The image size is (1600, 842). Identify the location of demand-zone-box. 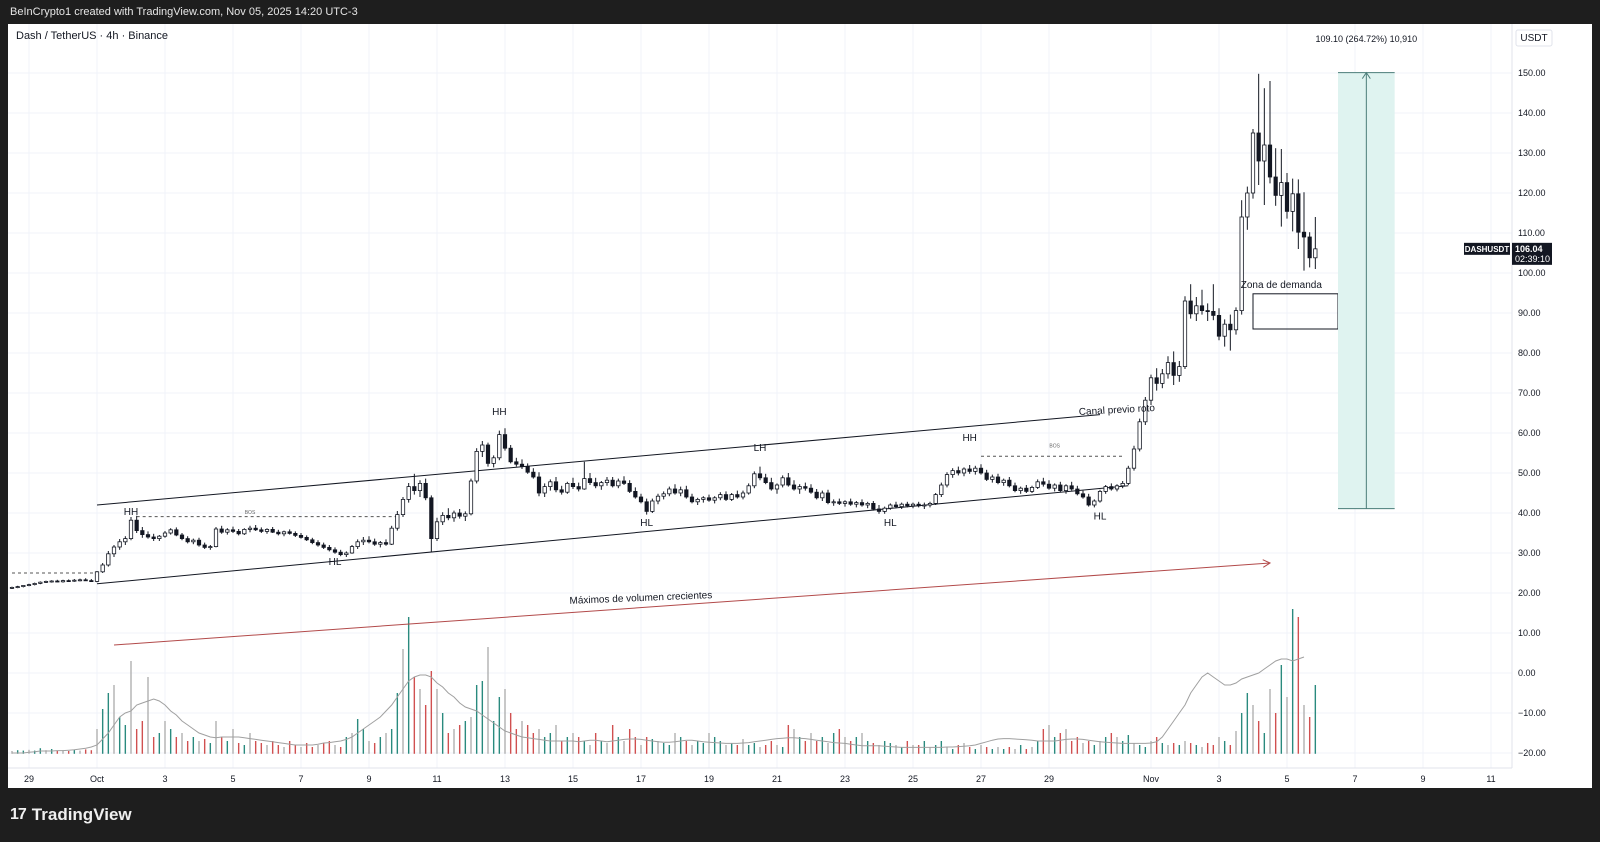
(1295, 311).